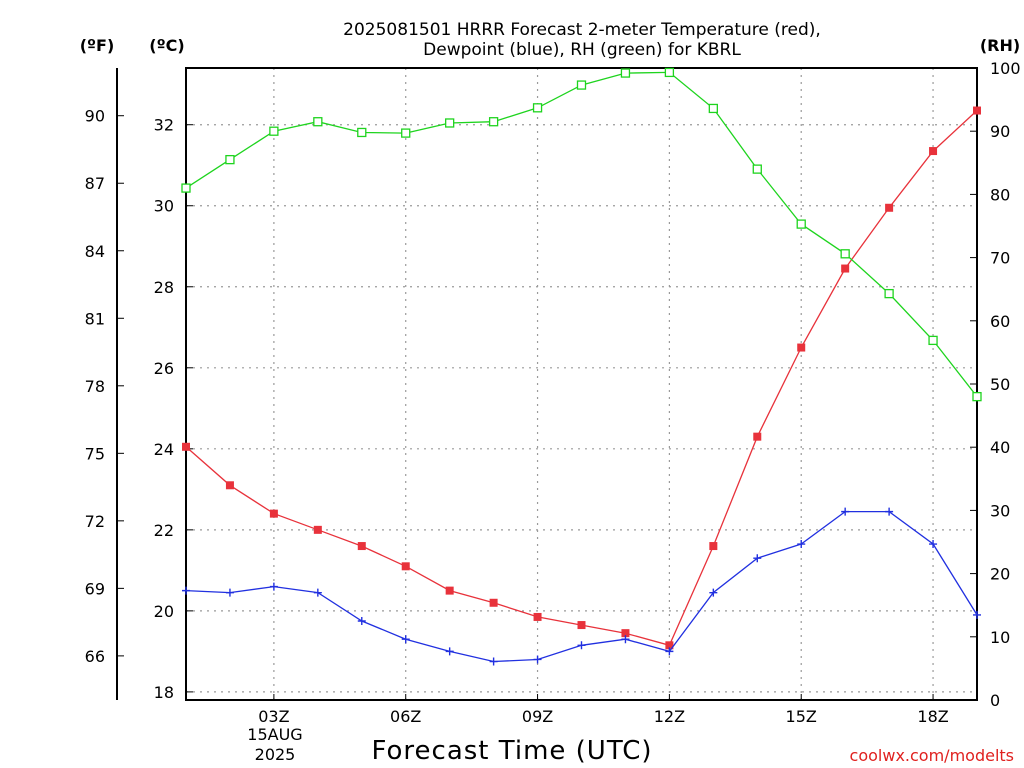 Image resolution: width=1024 pixels, height=768 pixels. Describe the element at coordinates (1005, 68) in the screenshot. I see `rh-tick-label: 100` at that location.